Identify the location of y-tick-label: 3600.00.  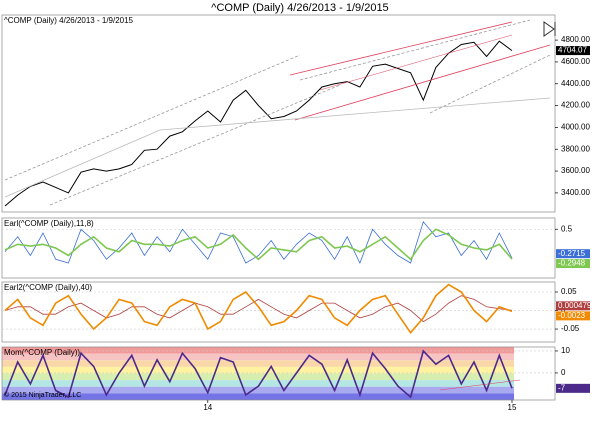
(575, 170).